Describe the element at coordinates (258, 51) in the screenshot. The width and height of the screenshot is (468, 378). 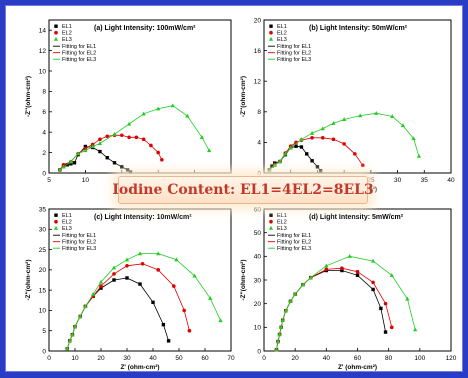
I see `y-tick-label: 16` at that location.